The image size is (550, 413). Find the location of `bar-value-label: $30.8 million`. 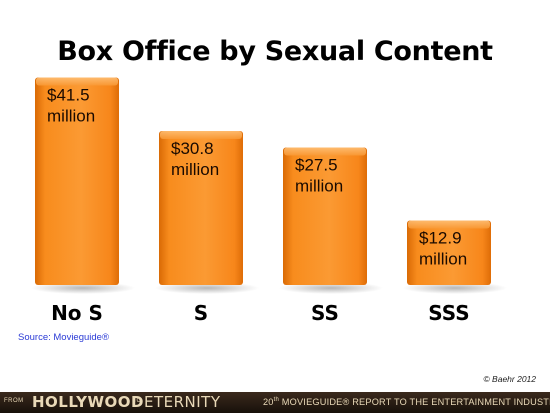

bar-value-label: $30.8 million is located at coordinates (195, 159).